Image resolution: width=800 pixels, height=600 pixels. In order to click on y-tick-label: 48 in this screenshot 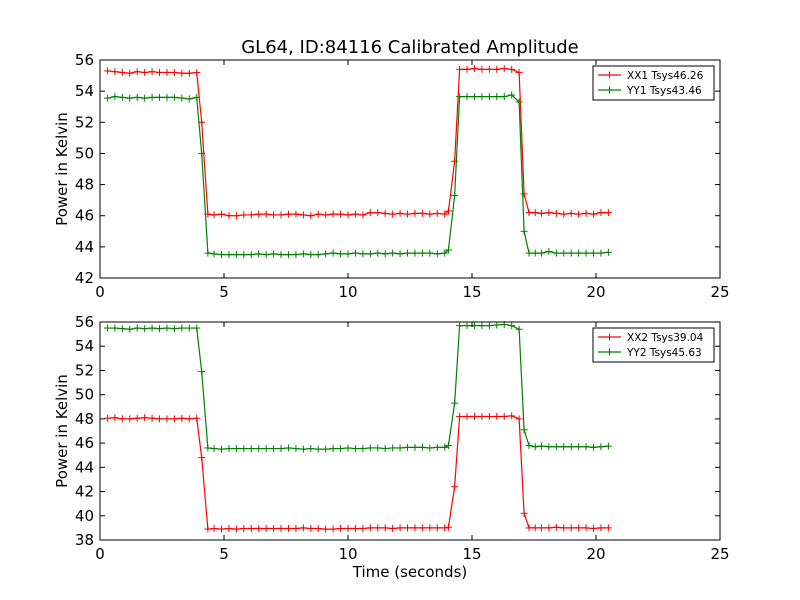, I will do `click(84, 419)`.